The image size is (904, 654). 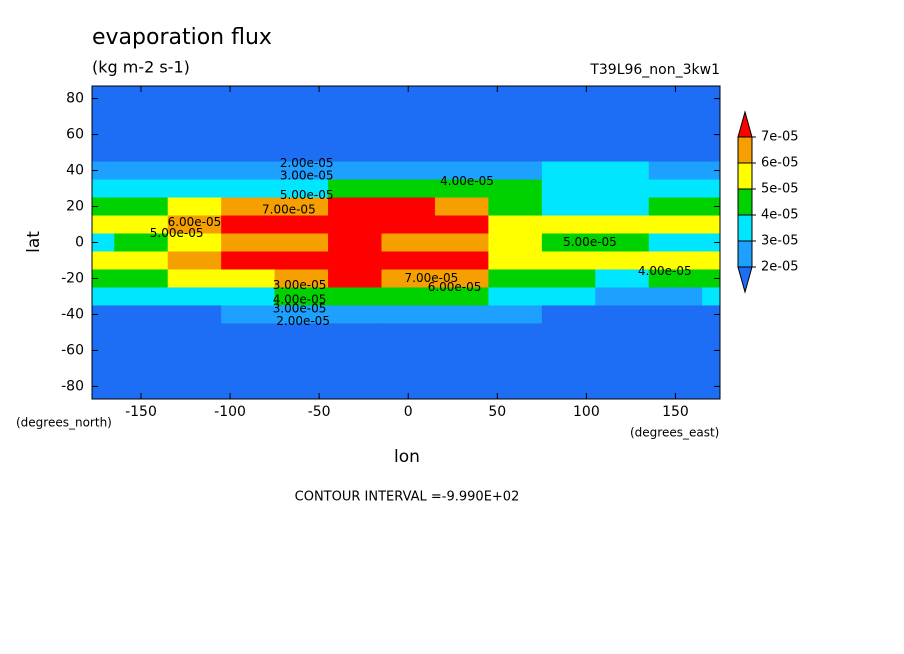 I want to click on colorbar-label: 7e-05, so click(x=780, y=137).